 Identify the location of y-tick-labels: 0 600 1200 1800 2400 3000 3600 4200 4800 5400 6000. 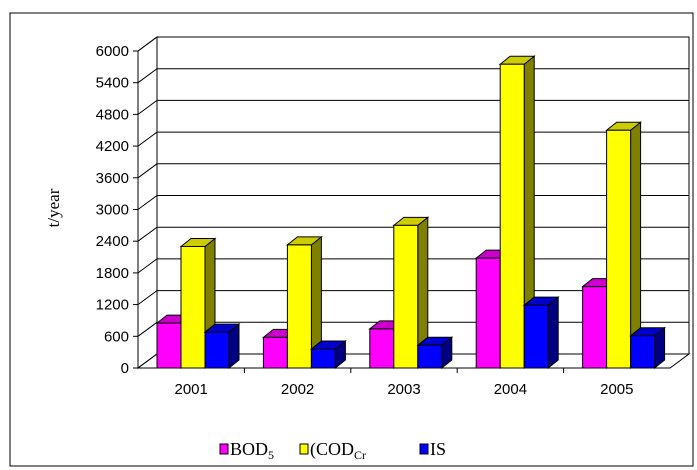
(112, 210).